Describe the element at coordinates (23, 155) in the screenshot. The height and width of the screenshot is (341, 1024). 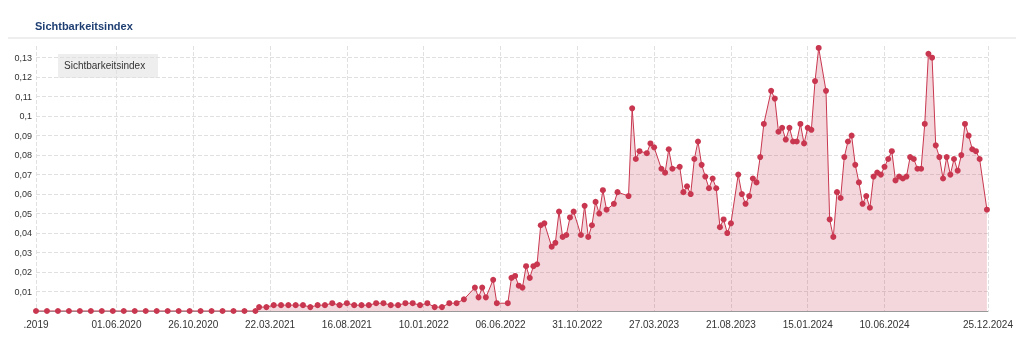
I see `y-tick-label: 0,08` at that location.